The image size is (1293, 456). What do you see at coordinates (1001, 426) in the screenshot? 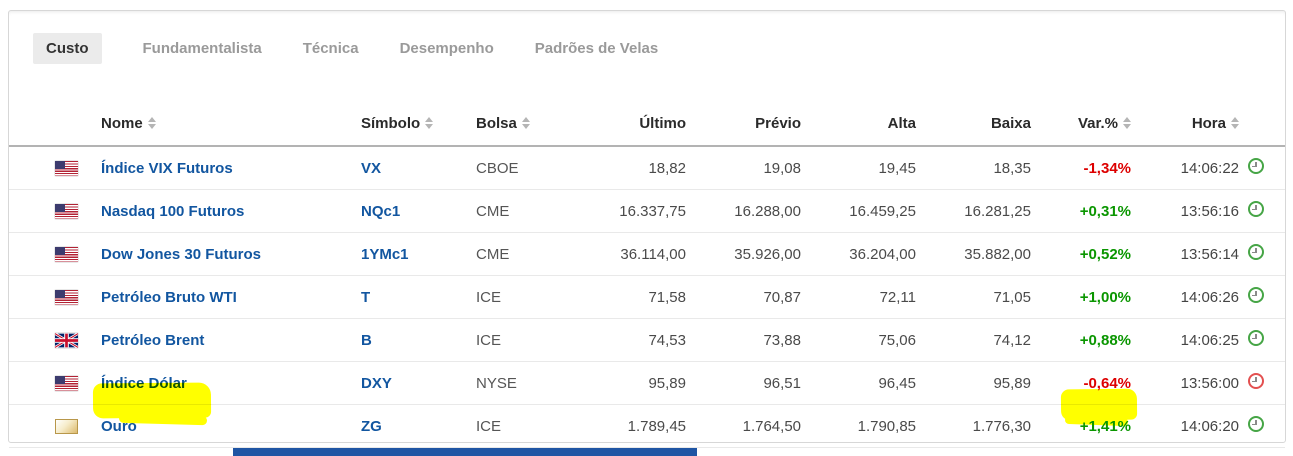
I see `low-price: 1.776,30` at bounding box center [1001, 426].